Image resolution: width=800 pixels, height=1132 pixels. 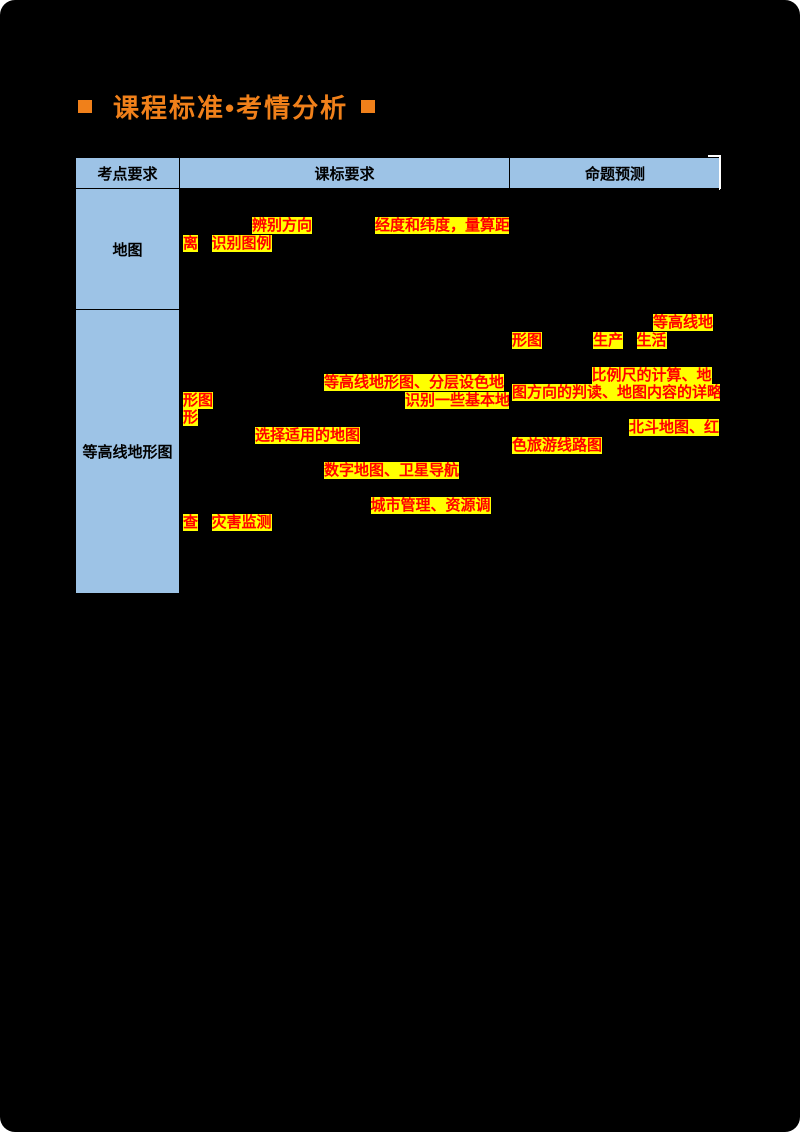 I want to click on text-line: 辨别方向 经度和纬度，量算距, so click(x=346, y=226).